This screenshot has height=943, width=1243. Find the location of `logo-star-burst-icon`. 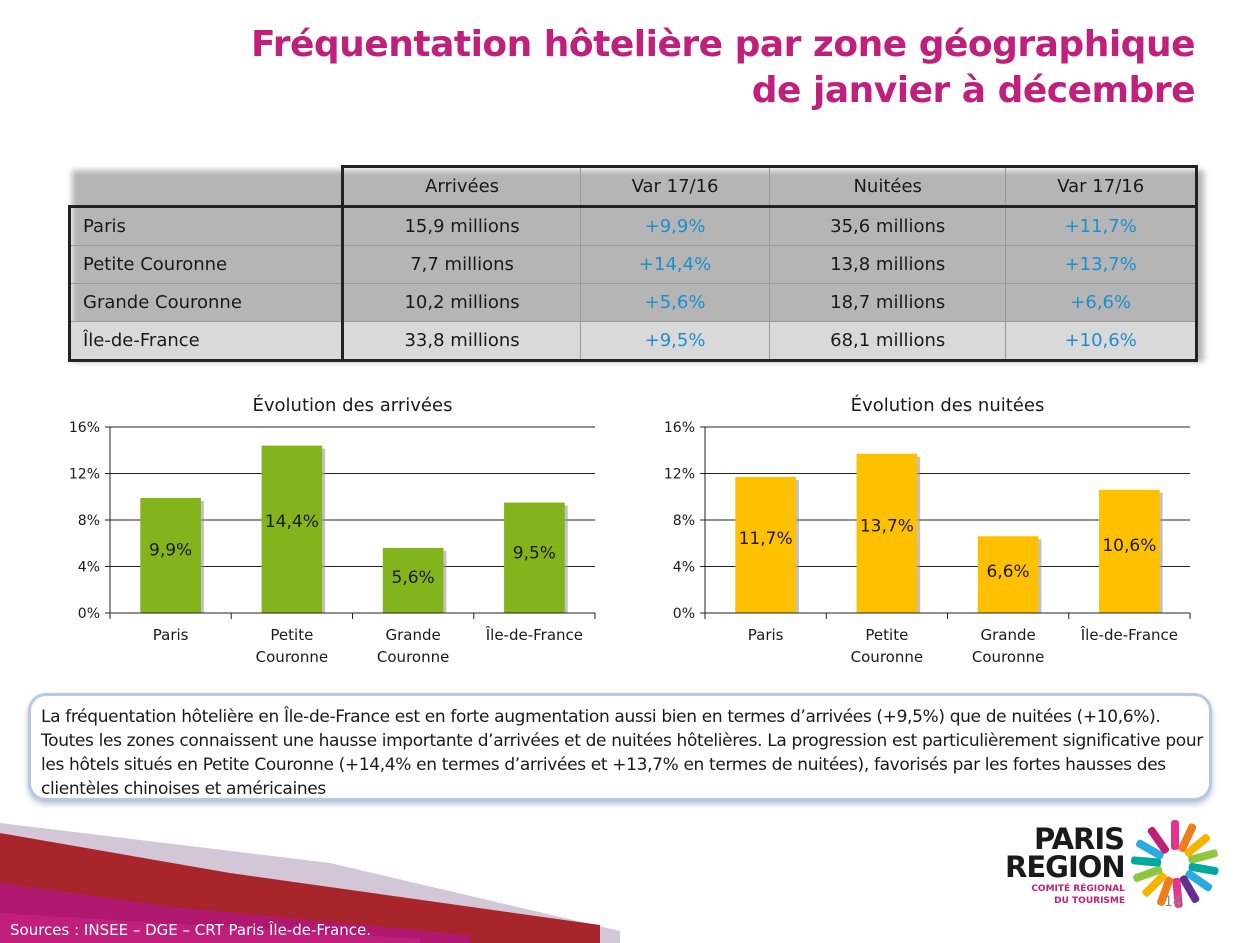

logo-star-burst-icon is located at coordinates (1175, 864).